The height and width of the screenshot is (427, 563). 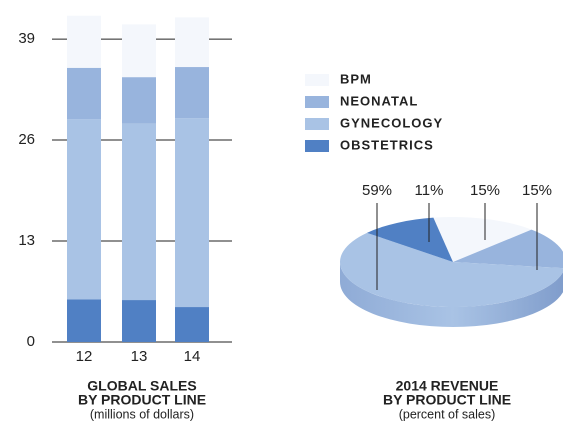 I want to click on chart-title: GLOBAL SALES, so click(x=141, y=386).